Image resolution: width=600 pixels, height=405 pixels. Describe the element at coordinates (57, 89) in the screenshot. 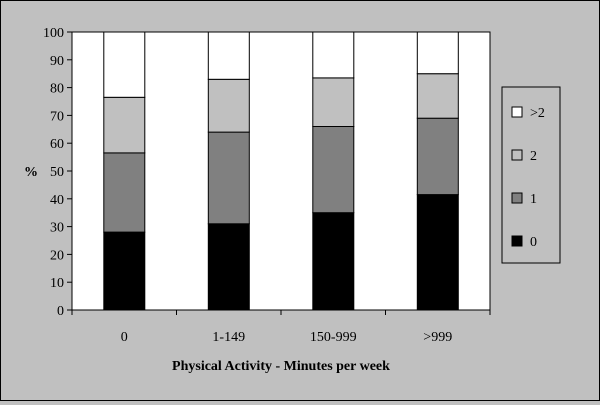

I see `y-tick-label: 80` at that location.